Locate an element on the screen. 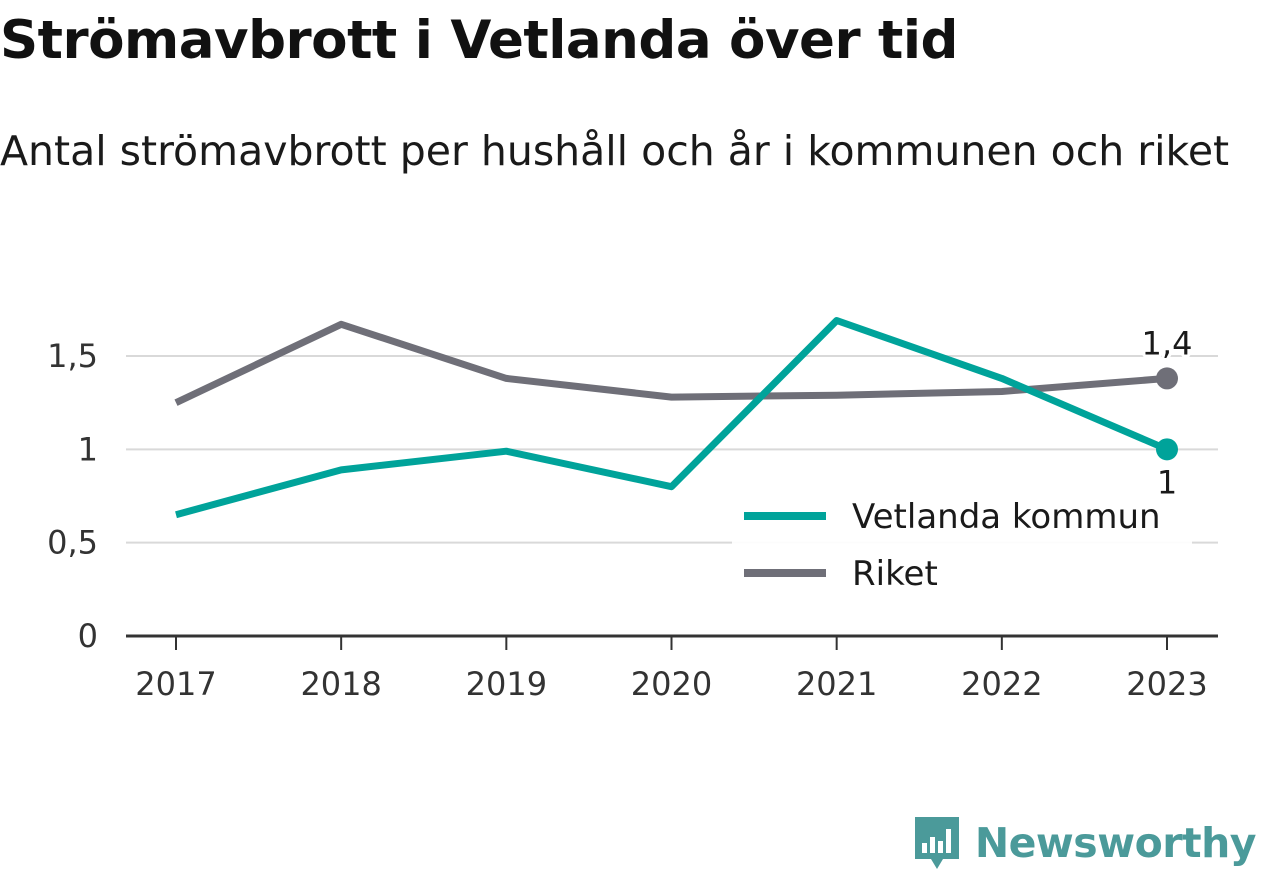 The height and width of the screenshot is (879, 1262). series-end-value-label: 1 is located at coordinates (1167, 482).